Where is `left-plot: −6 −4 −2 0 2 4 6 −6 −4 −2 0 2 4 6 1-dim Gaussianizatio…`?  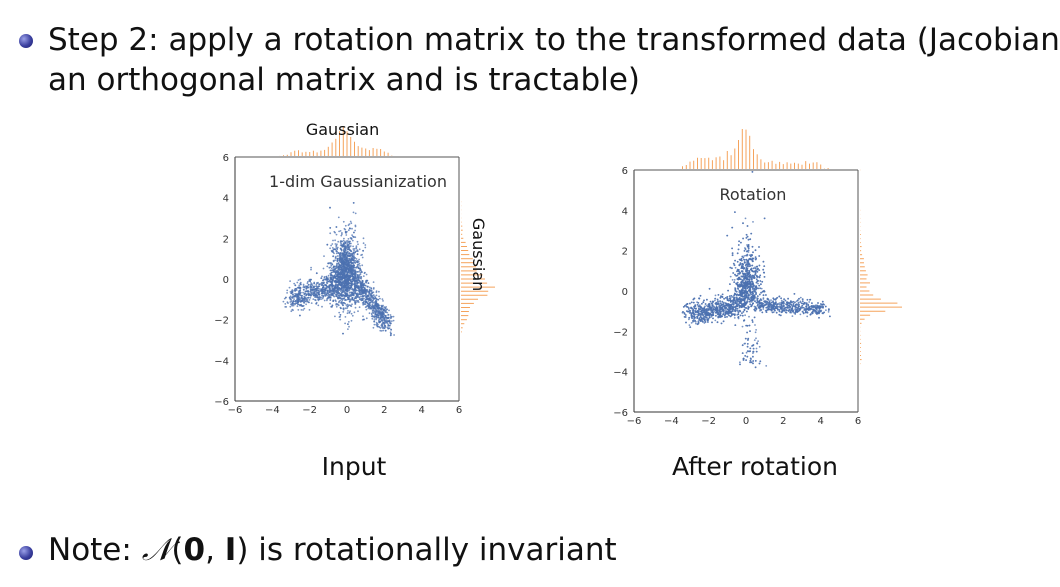
left-plot: −6 −4 −2 0 2 4 6 −6 −4 −2 0 2 4 6 1-dim Gaussianizatio… is located at coordinates (354, 268).